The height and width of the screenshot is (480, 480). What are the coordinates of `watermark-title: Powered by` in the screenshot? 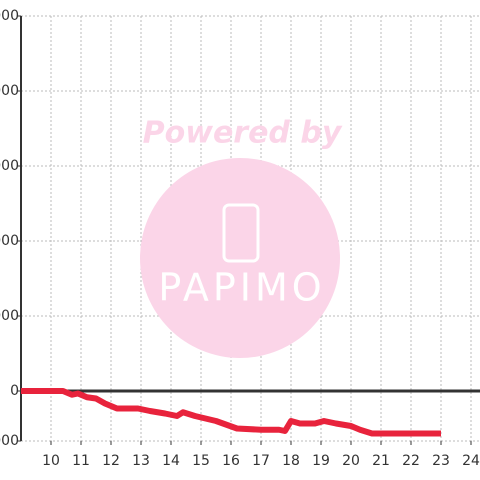 It's located at (243, 133).